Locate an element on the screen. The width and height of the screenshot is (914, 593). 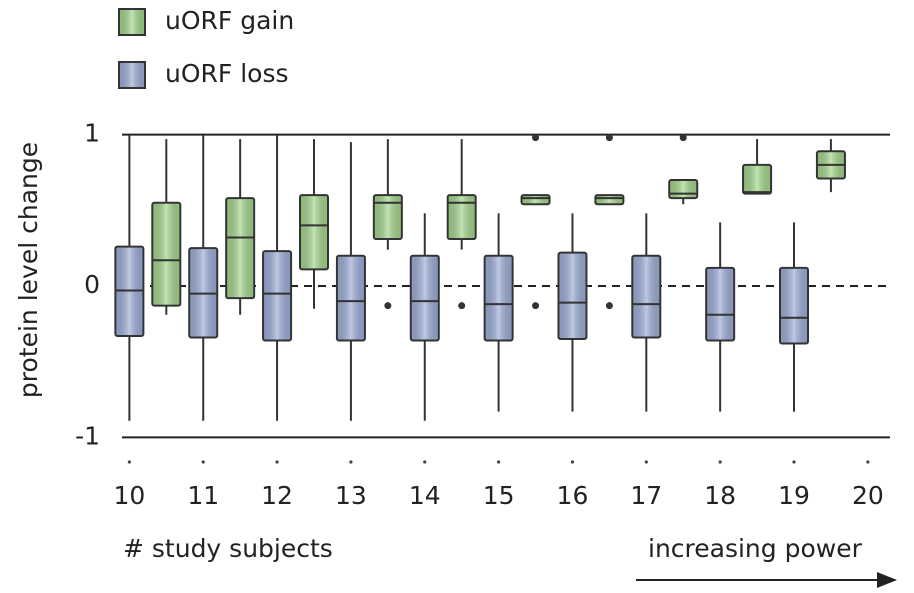
x-tick-label: 15 is located at coordinates (499, 495).